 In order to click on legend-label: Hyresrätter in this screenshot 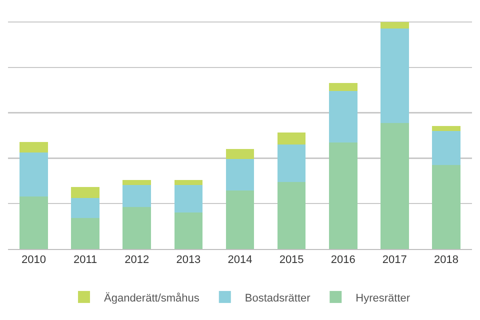, I will do `click(383, 298)`.